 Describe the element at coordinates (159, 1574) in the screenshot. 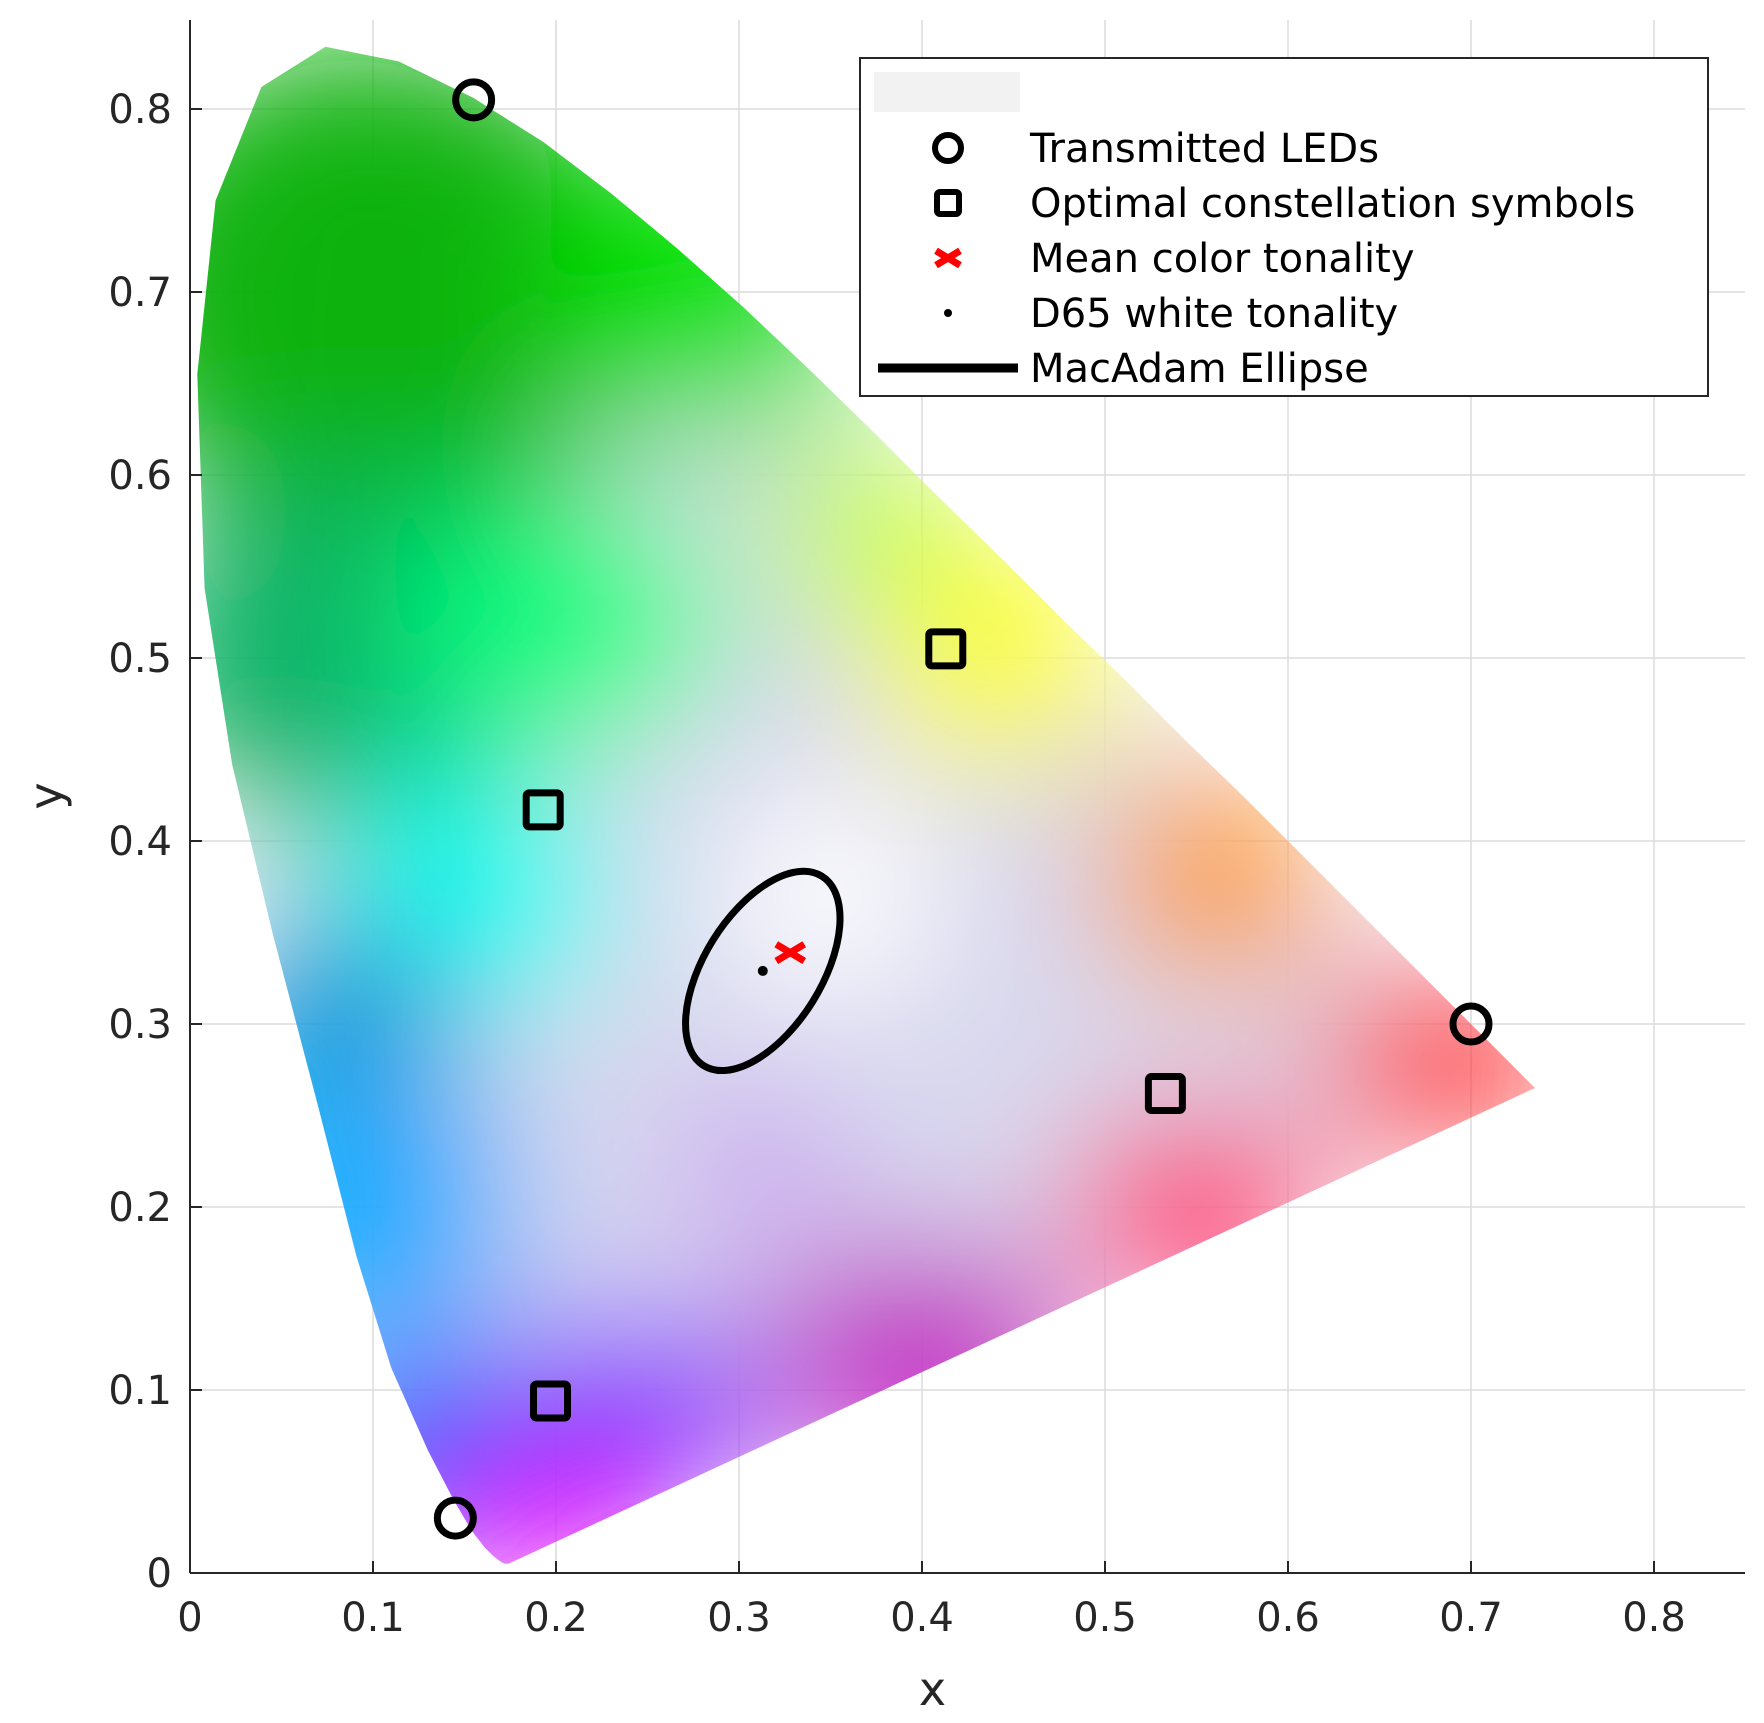

I see `y-tick-label-0: 0` at that location.